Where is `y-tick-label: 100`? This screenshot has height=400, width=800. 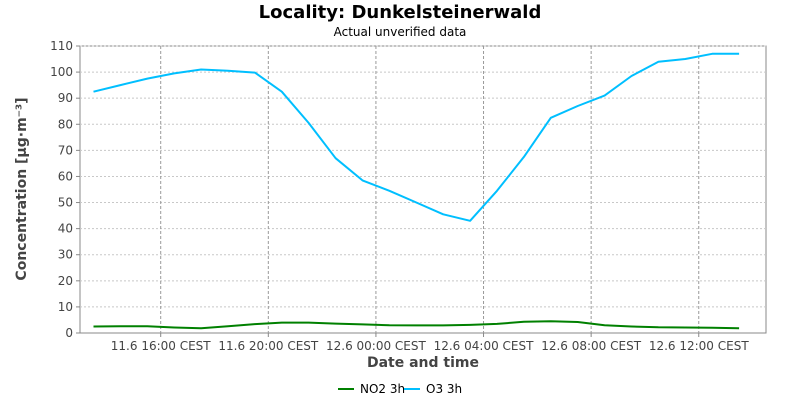
y-tick-label: 100 is located at coordinates (61, 72).